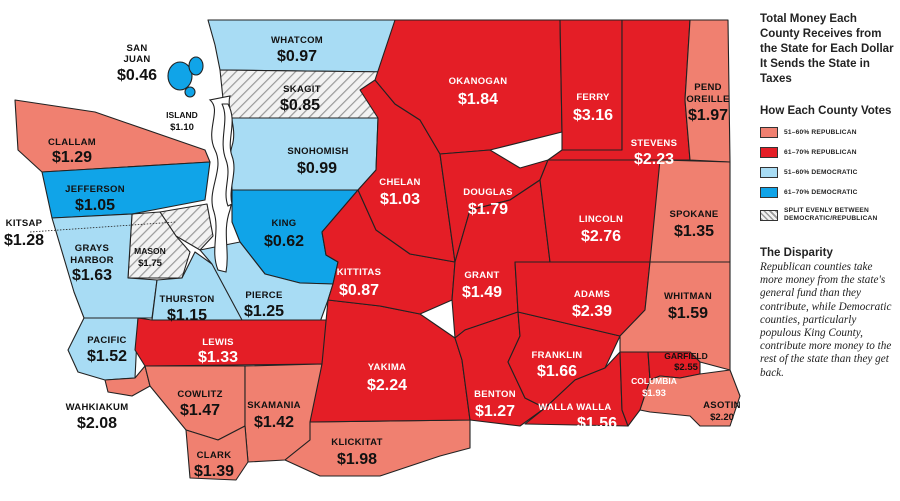 The height and width of the screenshot is (501, 900). What do you see at coordinates (150, 251) in the screenshot?
I see `label-mason-name: MASON` at bounding box center [150, 251].